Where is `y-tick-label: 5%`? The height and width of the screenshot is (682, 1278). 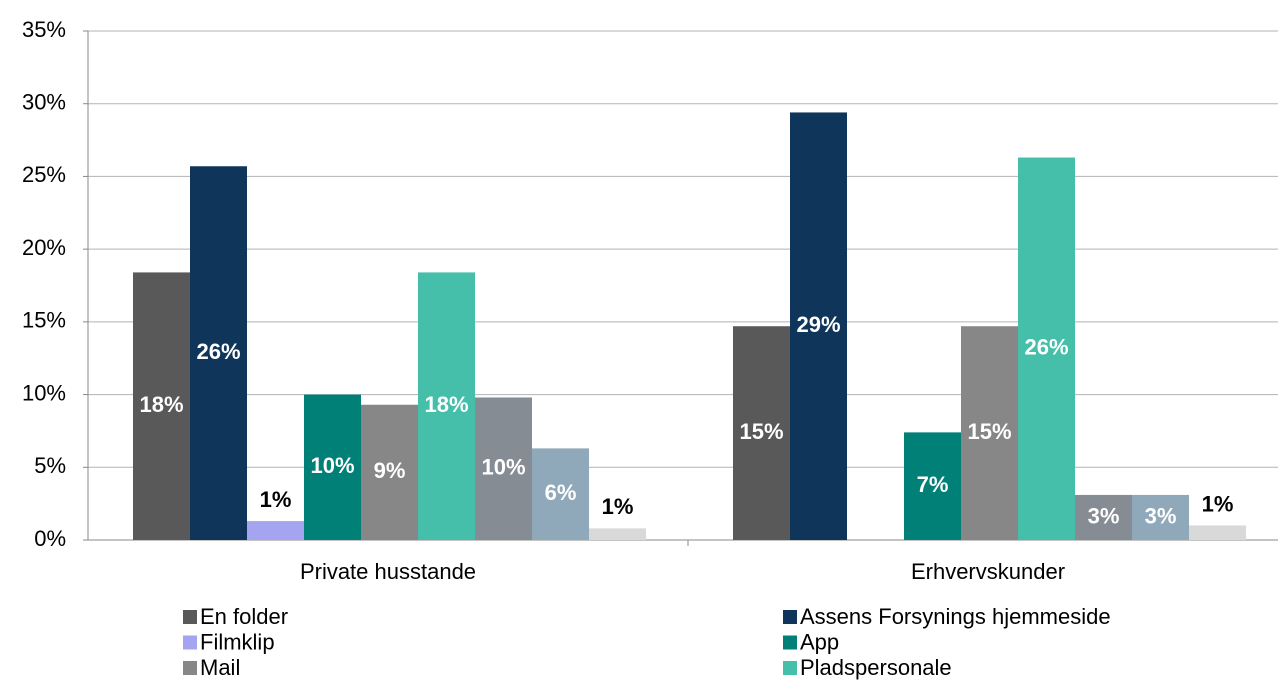 y-tick-label: 5% is located at coordinates (50, 465).